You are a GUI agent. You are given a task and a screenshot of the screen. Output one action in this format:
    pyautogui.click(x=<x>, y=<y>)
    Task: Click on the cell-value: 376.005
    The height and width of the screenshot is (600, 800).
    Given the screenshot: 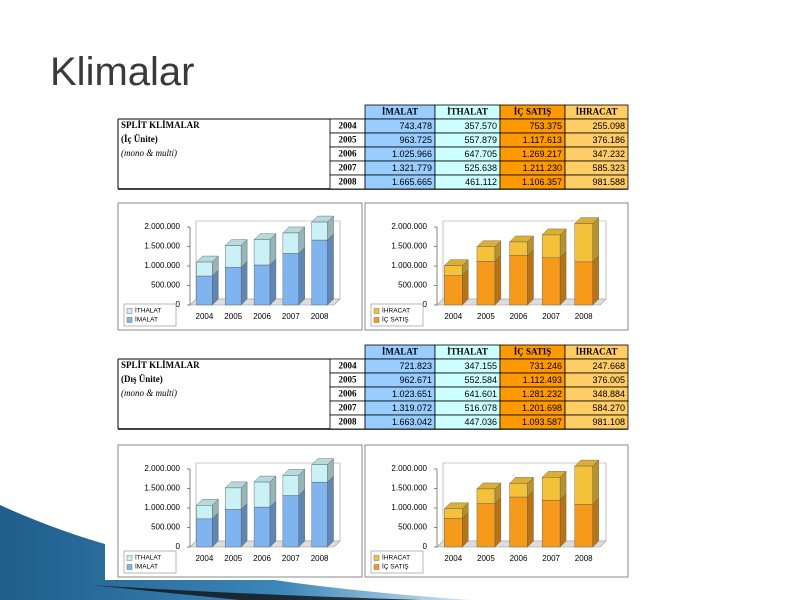 What is the action you would take?
    pyautogui.click(x=608, y=380)
    